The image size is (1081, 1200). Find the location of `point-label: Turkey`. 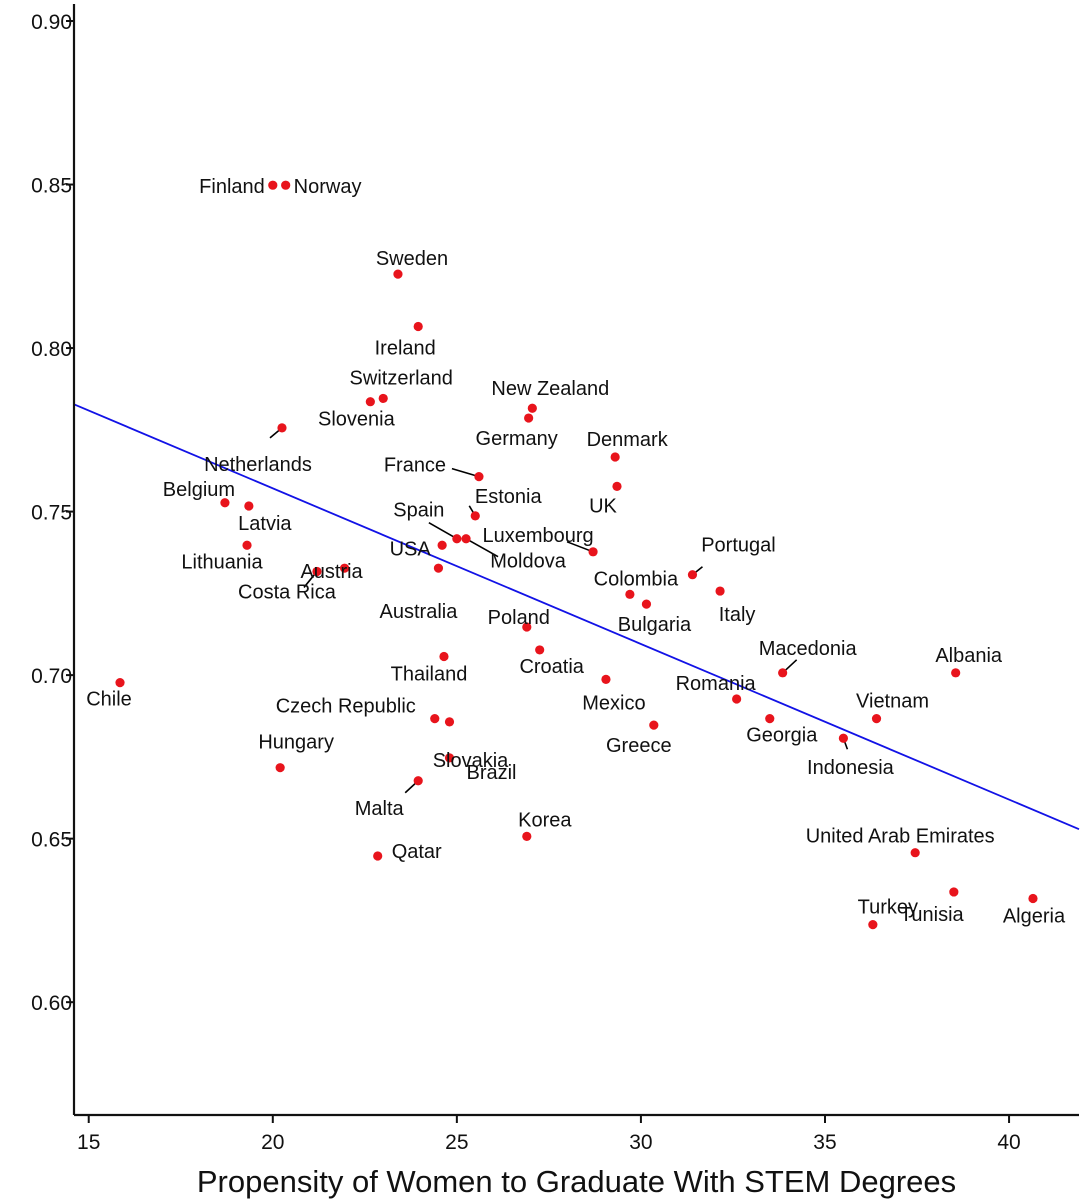

point-label: Turkey is located at coordinates (888, 908).